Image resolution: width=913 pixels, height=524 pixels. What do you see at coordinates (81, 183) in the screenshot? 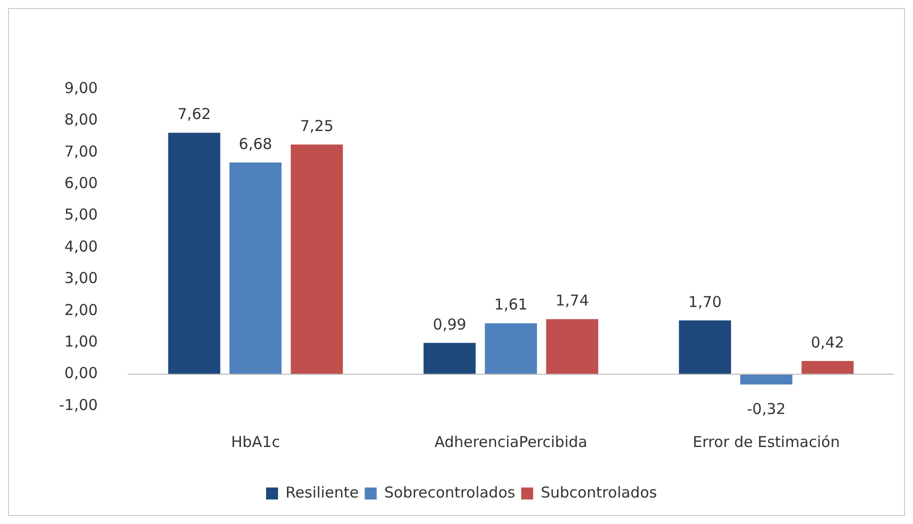
I see `y-tick-label: 6,00` at bounding box center [81, 183].